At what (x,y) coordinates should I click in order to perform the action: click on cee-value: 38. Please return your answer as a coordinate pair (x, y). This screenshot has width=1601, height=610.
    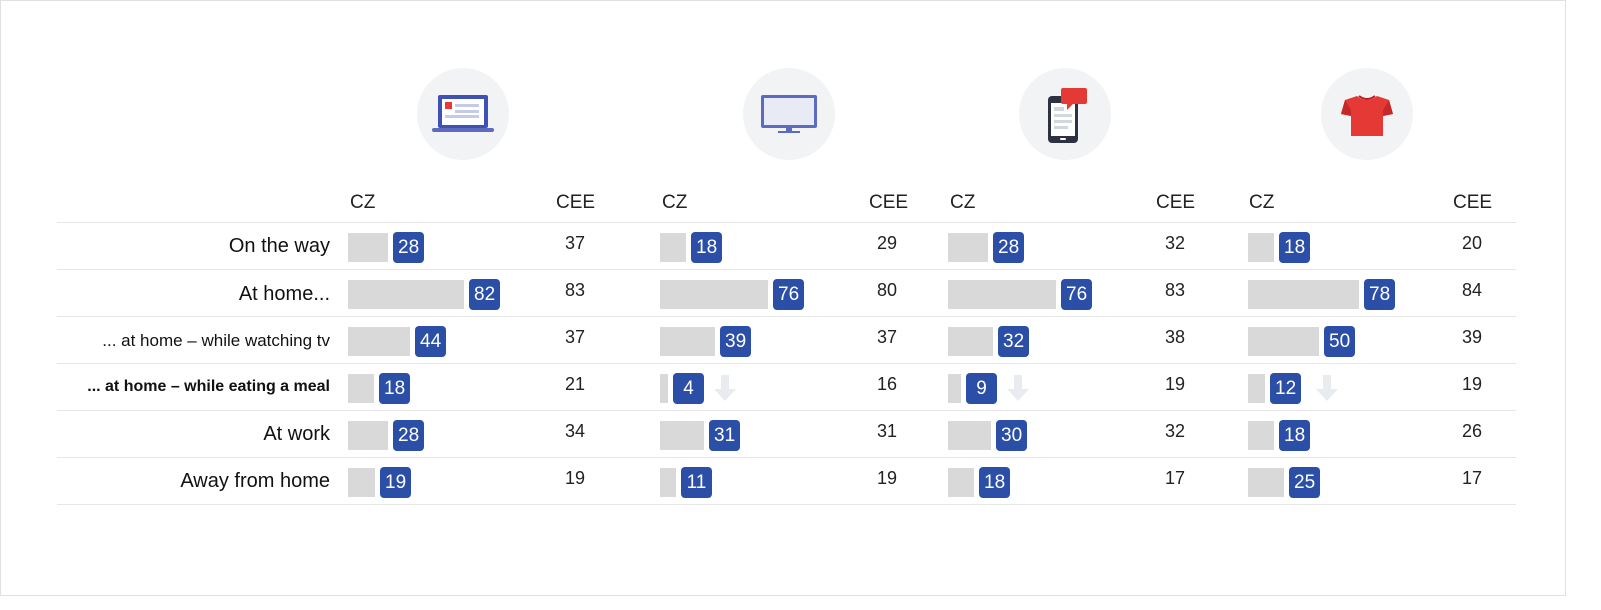
    Looking at the image, I should click on (1175, 337).